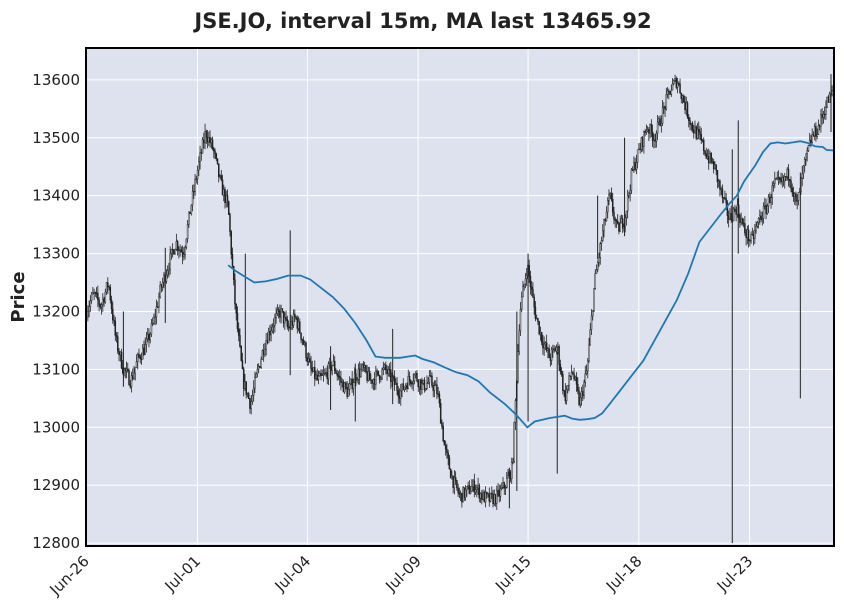 The width and height of the screenshot is (844, 607). Describe the element at coordinates (56, 138) in the screenshot. I see `y-tick-label: 13500` at that location.